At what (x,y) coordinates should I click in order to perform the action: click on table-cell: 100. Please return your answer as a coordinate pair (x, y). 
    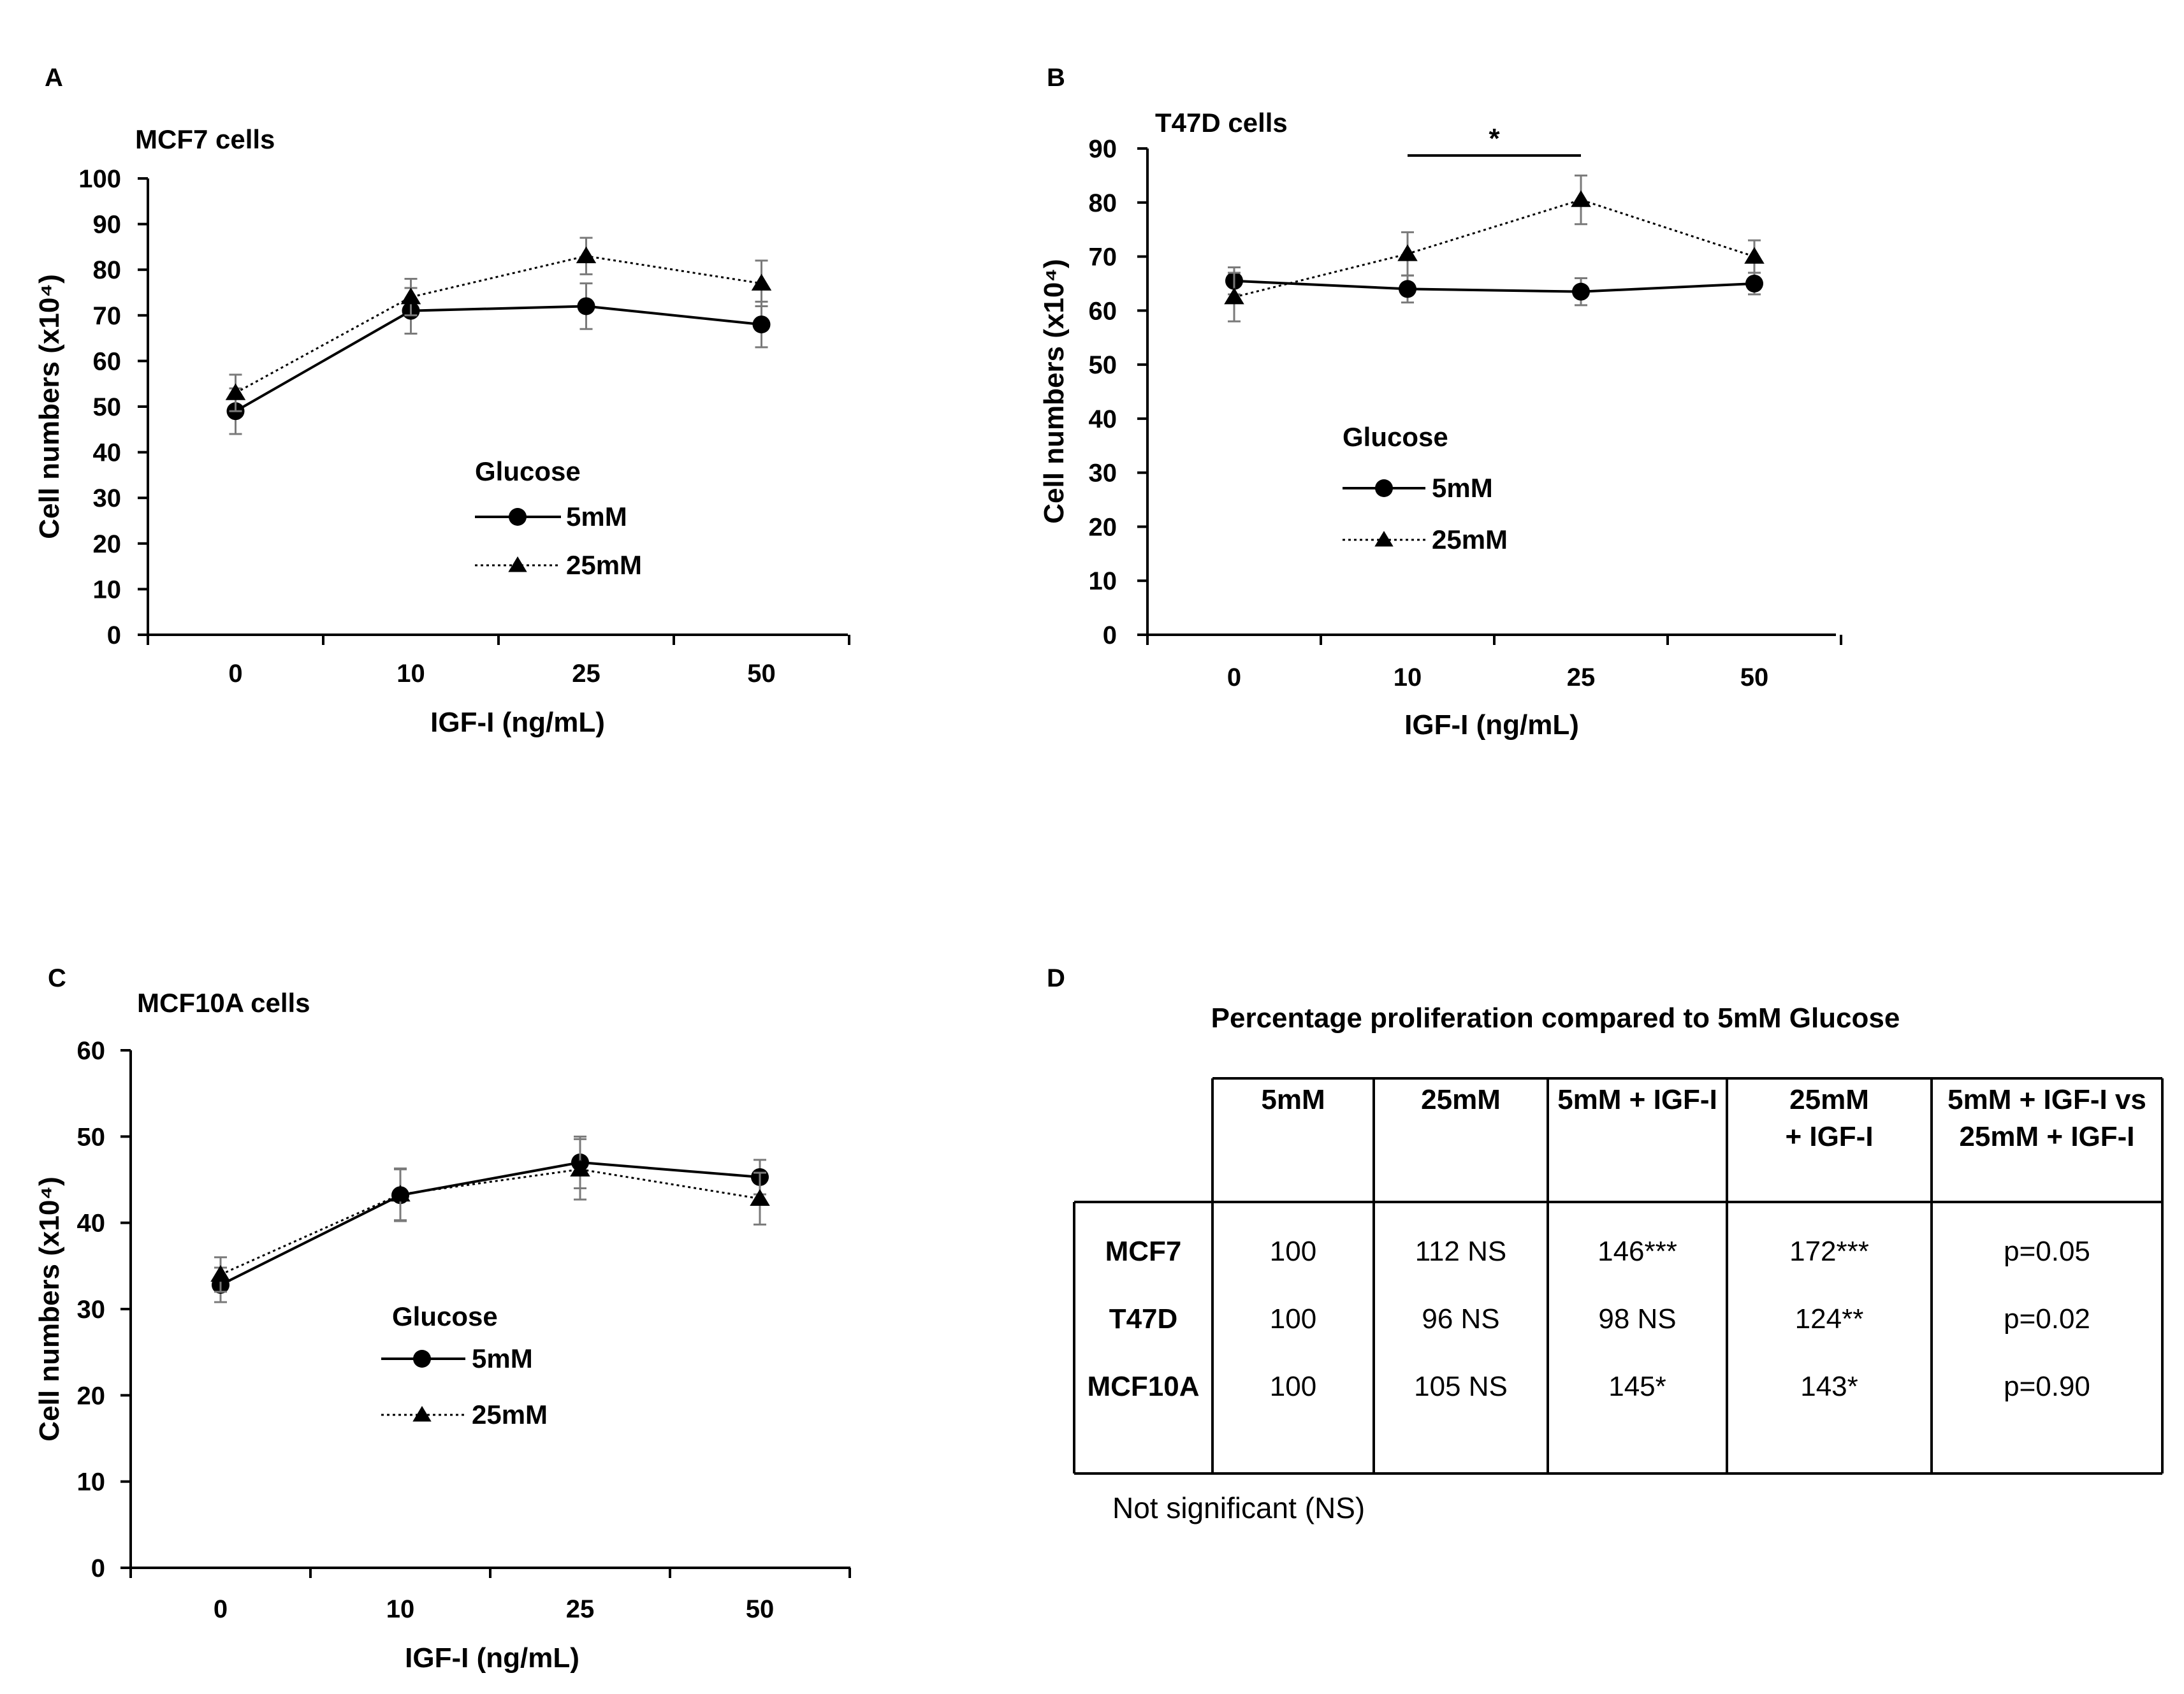
    Looking at the image, I should click on (1293, 1319).